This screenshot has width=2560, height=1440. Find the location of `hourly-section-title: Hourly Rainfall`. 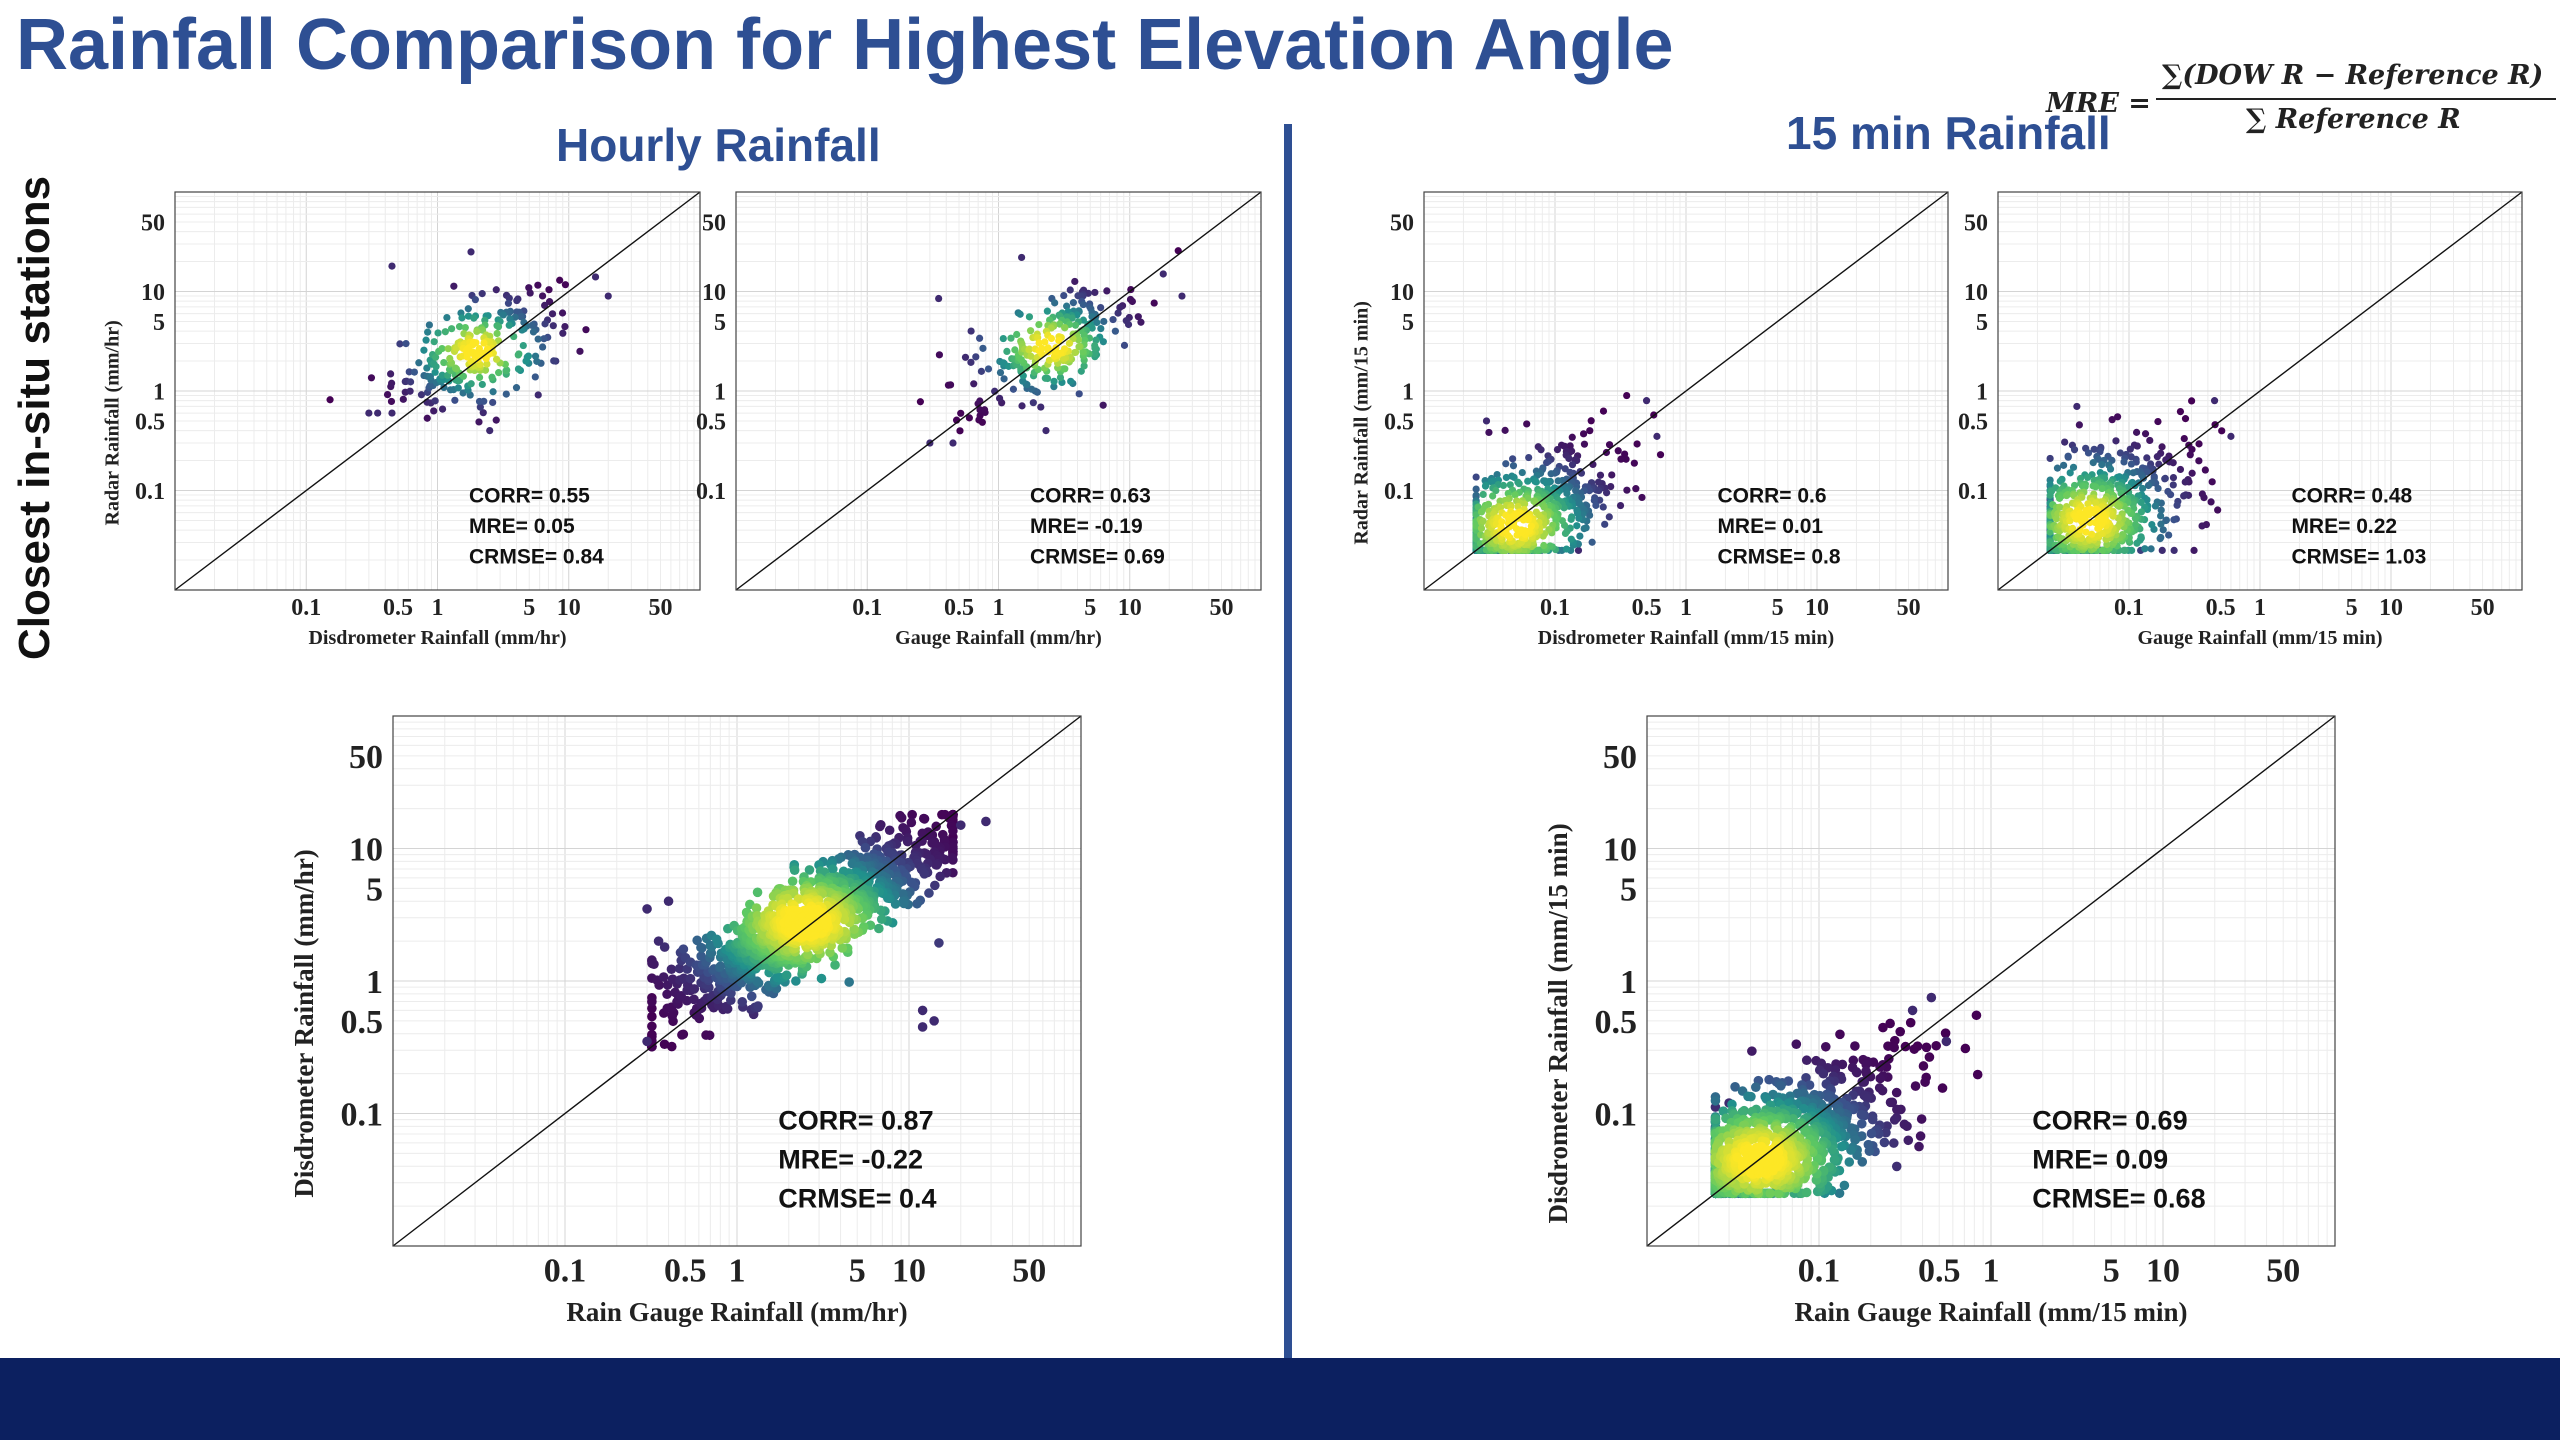

hourly-section-title: Hourly Rainfall is located at coordinates (718, 145).